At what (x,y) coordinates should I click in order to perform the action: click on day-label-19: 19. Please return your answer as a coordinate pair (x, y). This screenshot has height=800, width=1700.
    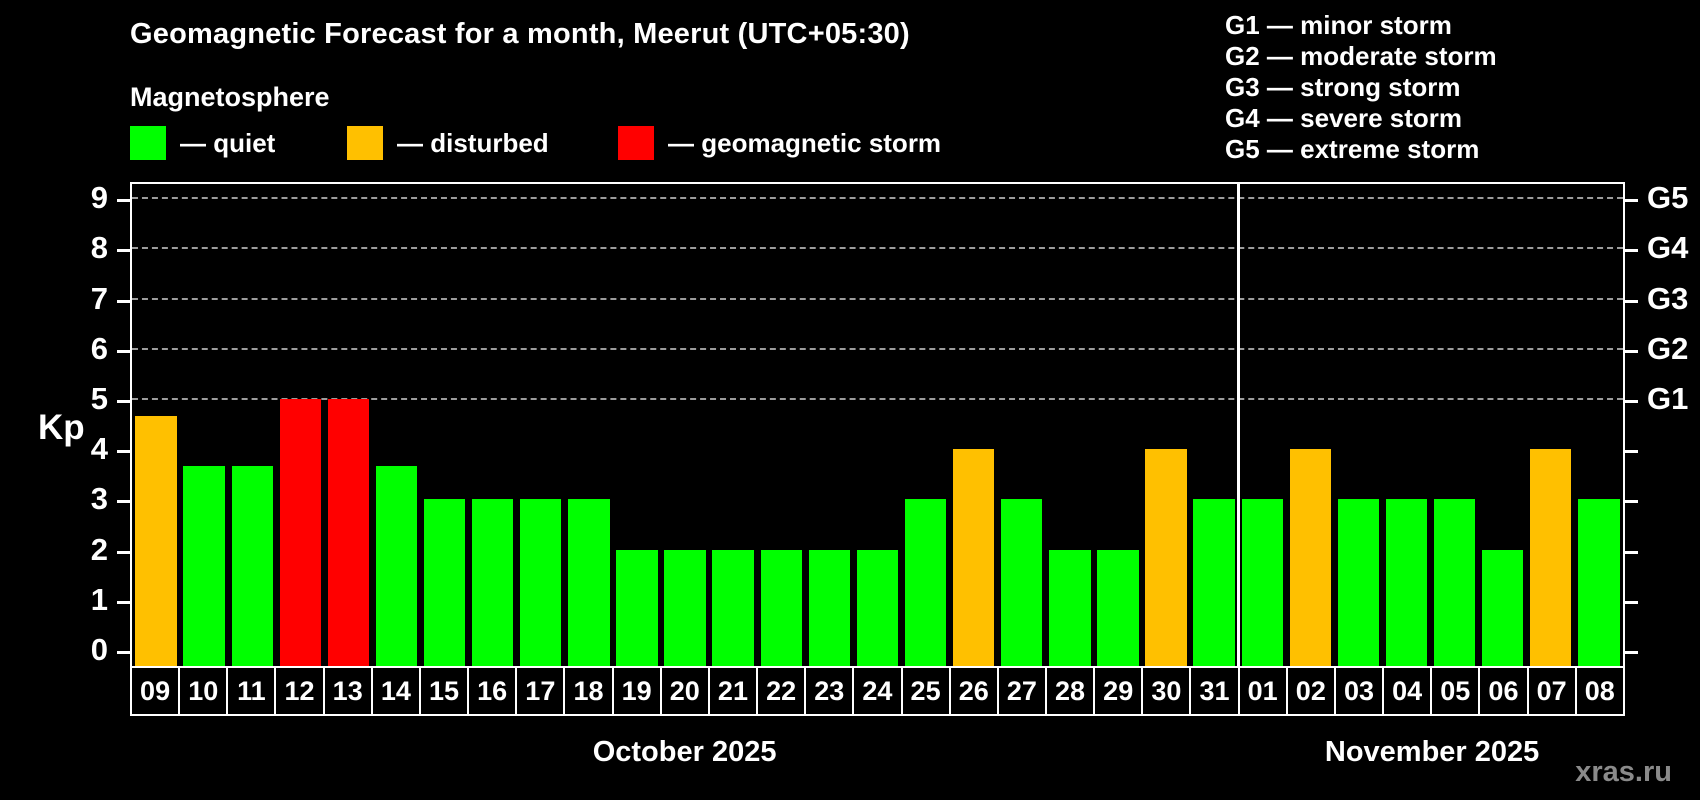
    Looking at the image, I should click on (636, 691).